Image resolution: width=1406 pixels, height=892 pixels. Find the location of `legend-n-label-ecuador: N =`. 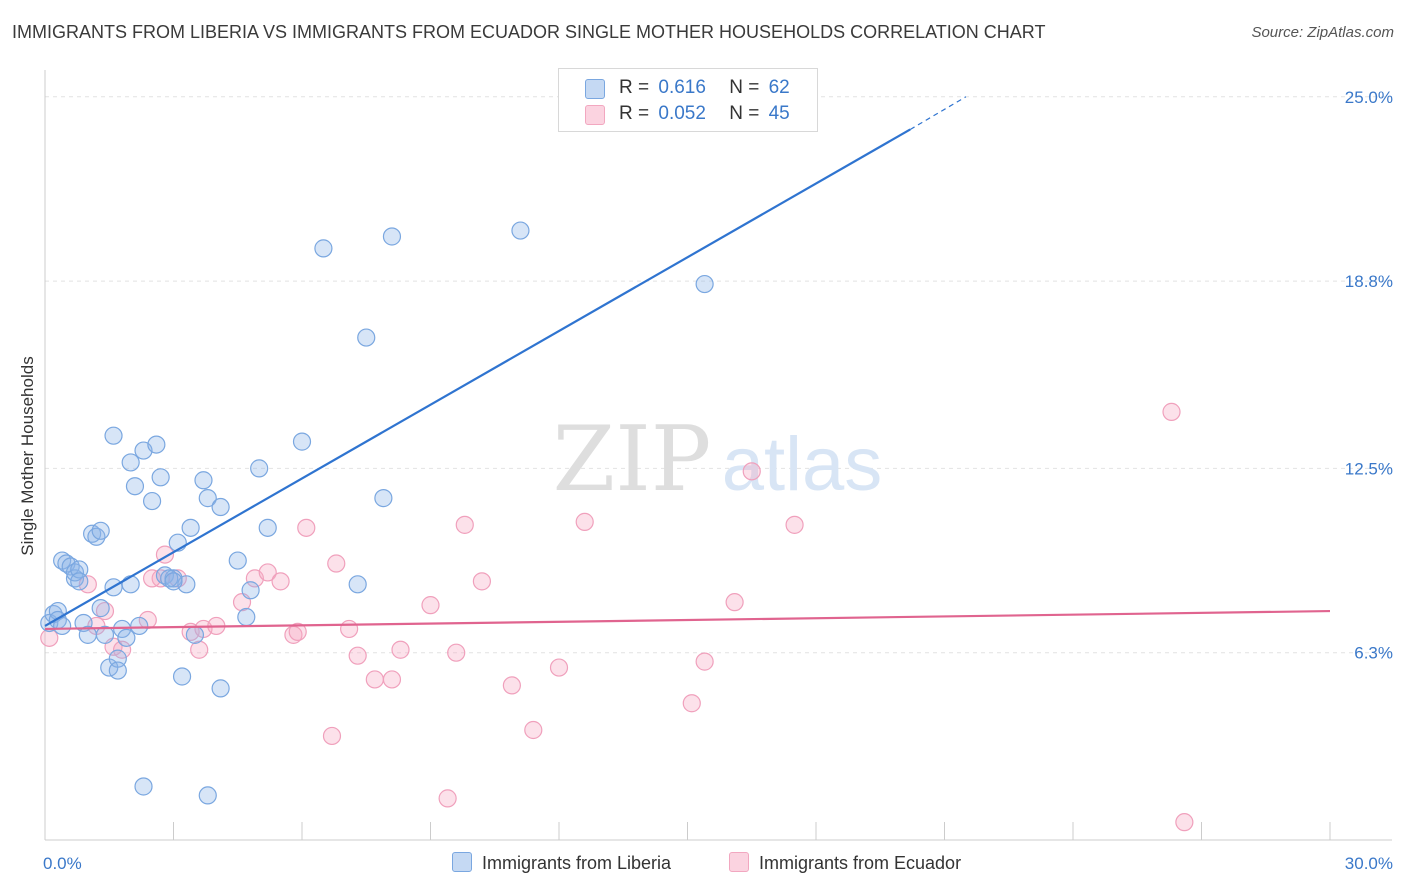

legend-n-label-ecuador: N = is located at coordinates (744, 113).